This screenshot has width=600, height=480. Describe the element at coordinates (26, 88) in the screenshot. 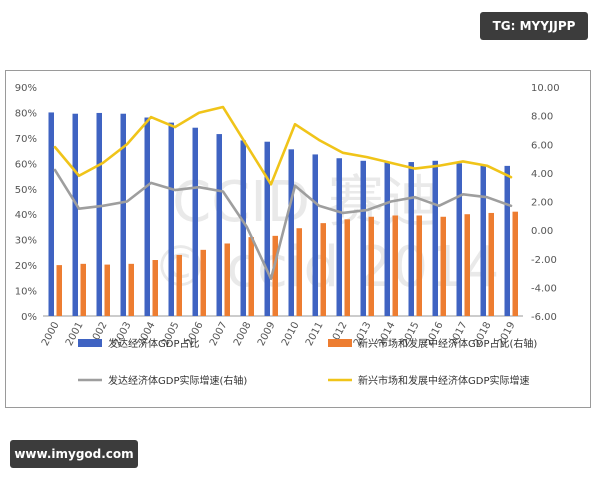

I see `y-tick-label: 90%` at that location.